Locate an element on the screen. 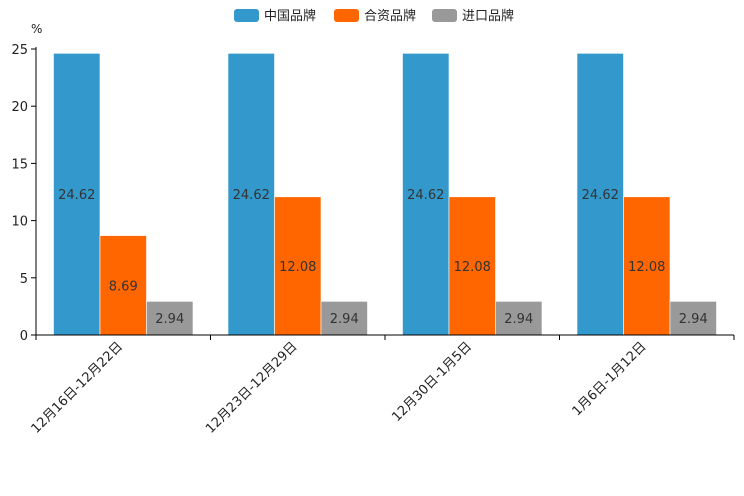 This screenshot has width=744, height=496. y-tick-label: 10 is located at coordinates (19, 222).